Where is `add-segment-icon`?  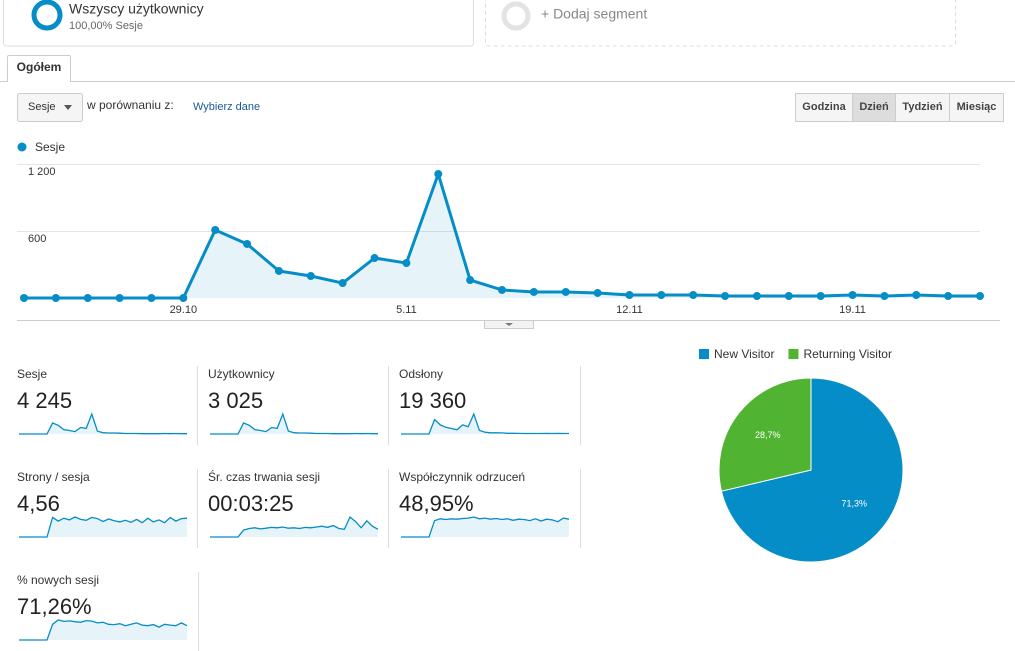
add-segment-icon is located at coordinates (516, 16).